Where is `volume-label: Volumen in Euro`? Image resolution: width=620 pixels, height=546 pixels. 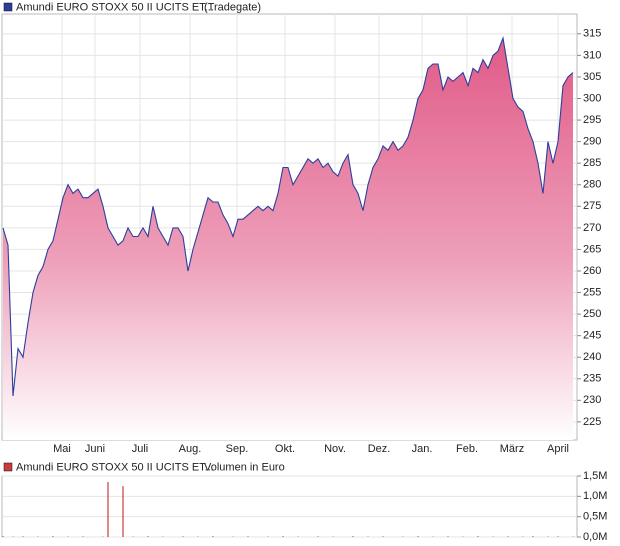
volume-label: Volumen in Euro is located at coordinates (244, 467).